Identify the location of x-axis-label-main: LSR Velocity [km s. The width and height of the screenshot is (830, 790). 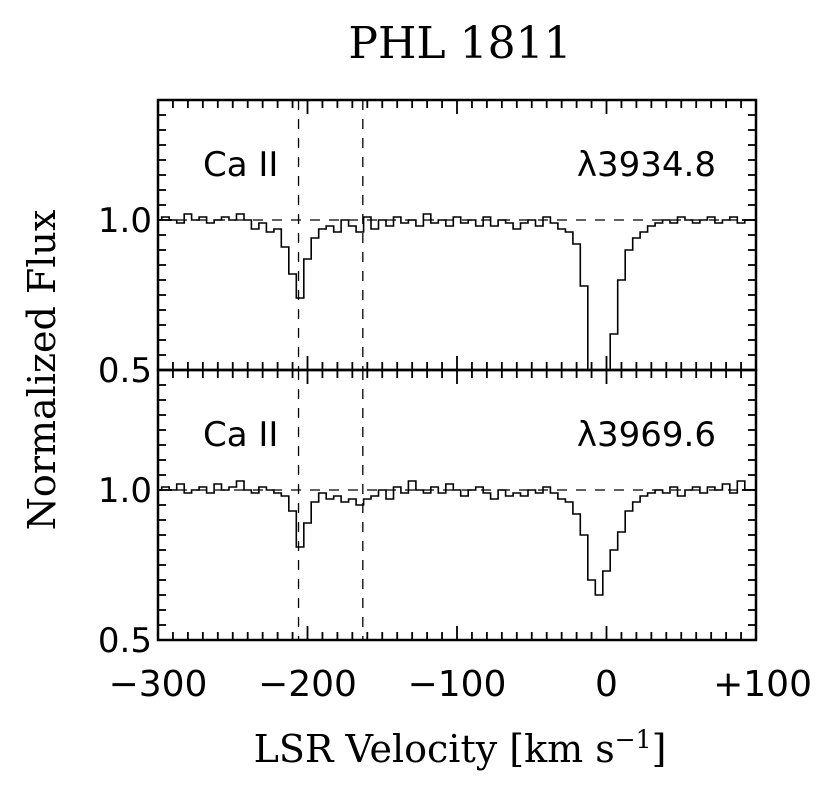
(434, 749).